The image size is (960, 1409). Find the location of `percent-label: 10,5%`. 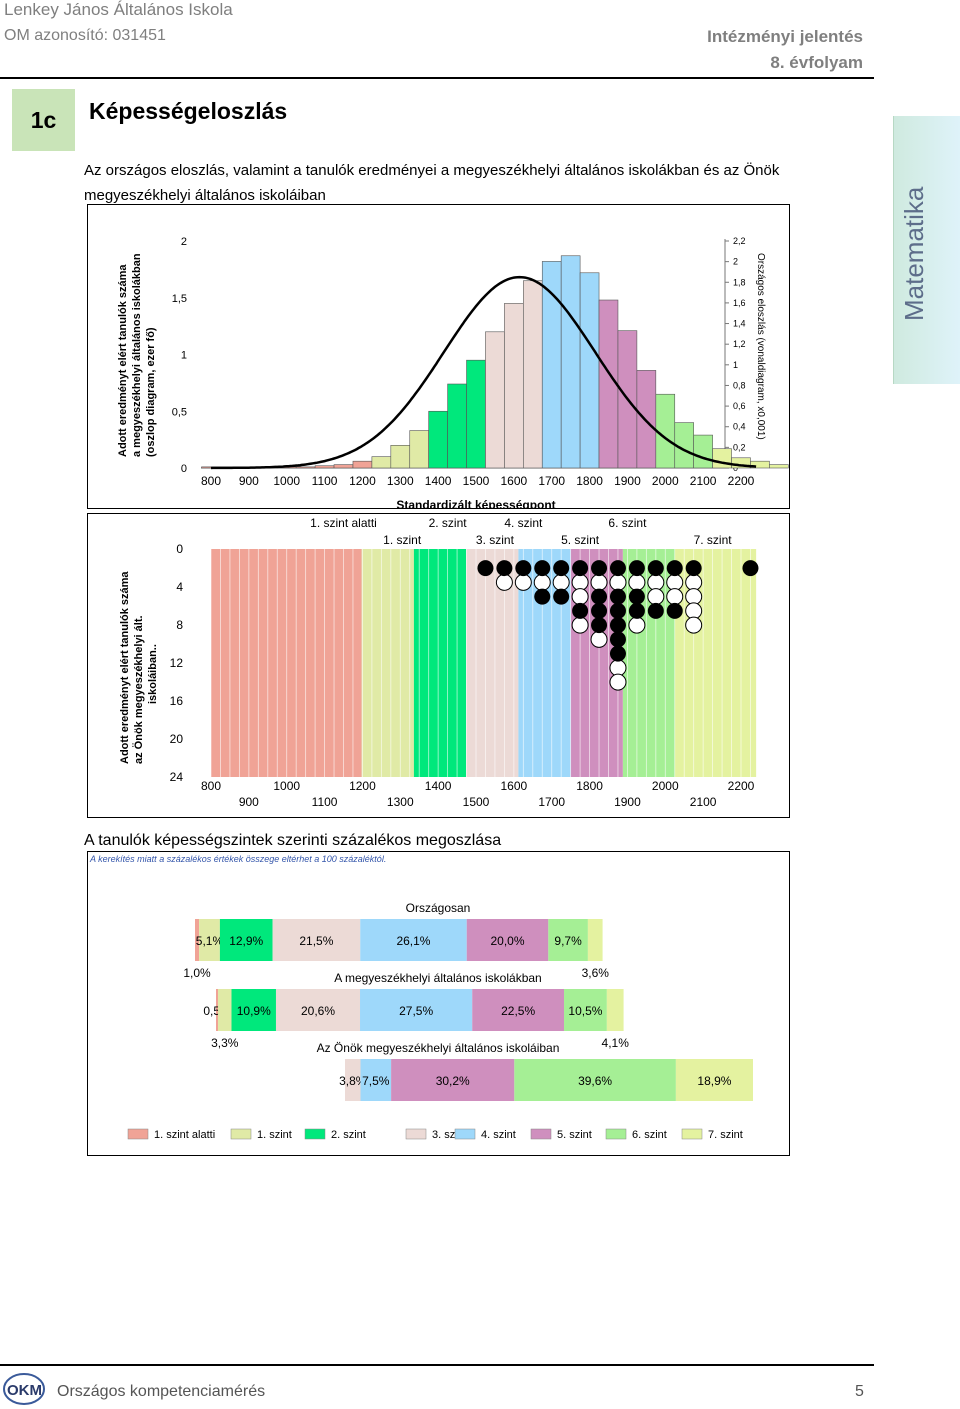

percent-label: 10,5% is located at coordinates (585, 1011).